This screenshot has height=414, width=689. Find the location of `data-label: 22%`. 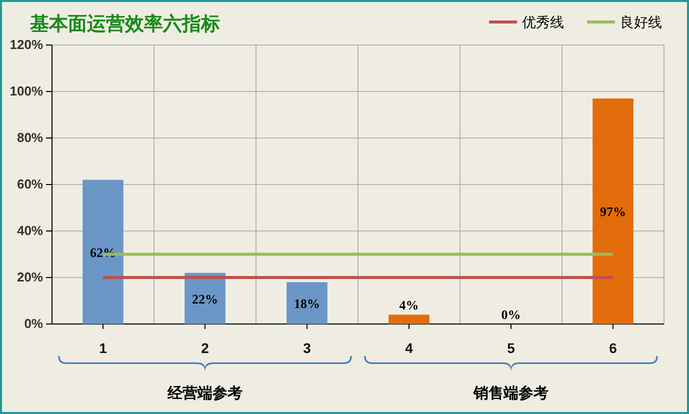

data-label: 22% is located at coordinates (205, 298).